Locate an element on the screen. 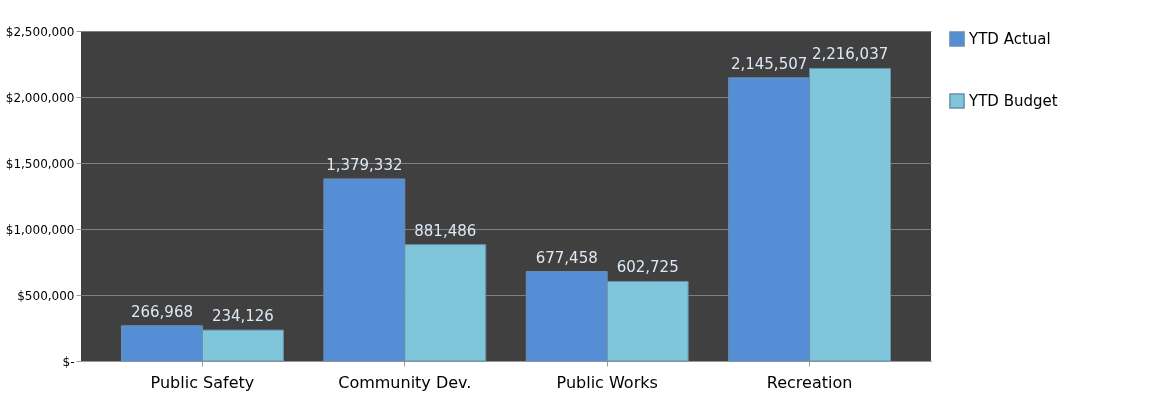  data-label: 2,216,037 is located at coordinates (850, 54).